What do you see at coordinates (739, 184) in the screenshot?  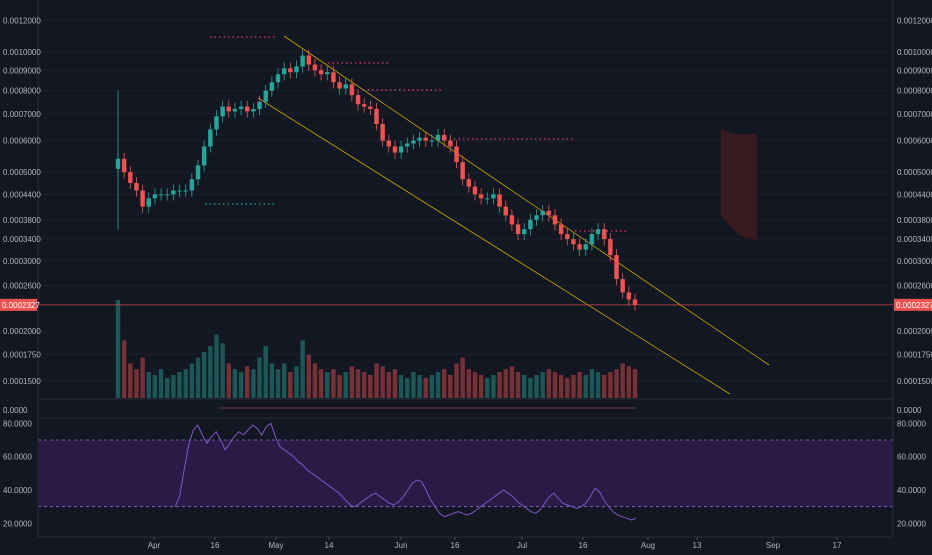 I see `resistance-zone` at bounding box center [739, 184].